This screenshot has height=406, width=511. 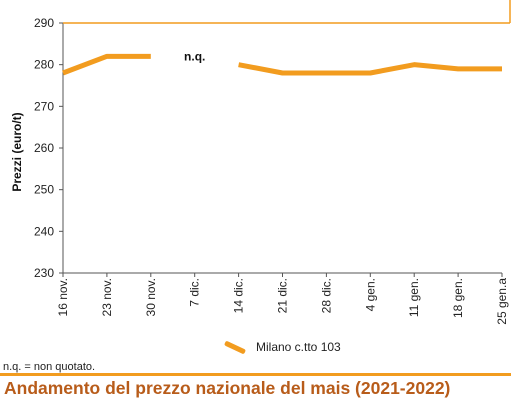 What do you see at coordinates (44, 273) in the screenshot?
I see `y-tick-label: 230` at bounding box center [44, 273].